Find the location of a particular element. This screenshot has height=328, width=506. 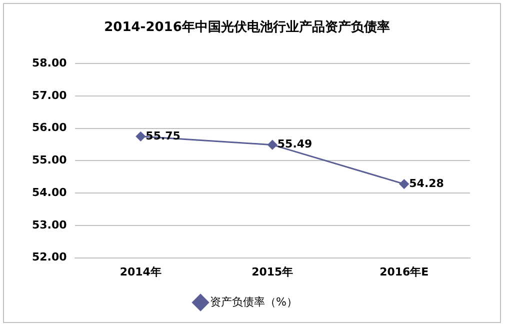

y-tick-label: 54.00 is located at coordinates (50, 192).